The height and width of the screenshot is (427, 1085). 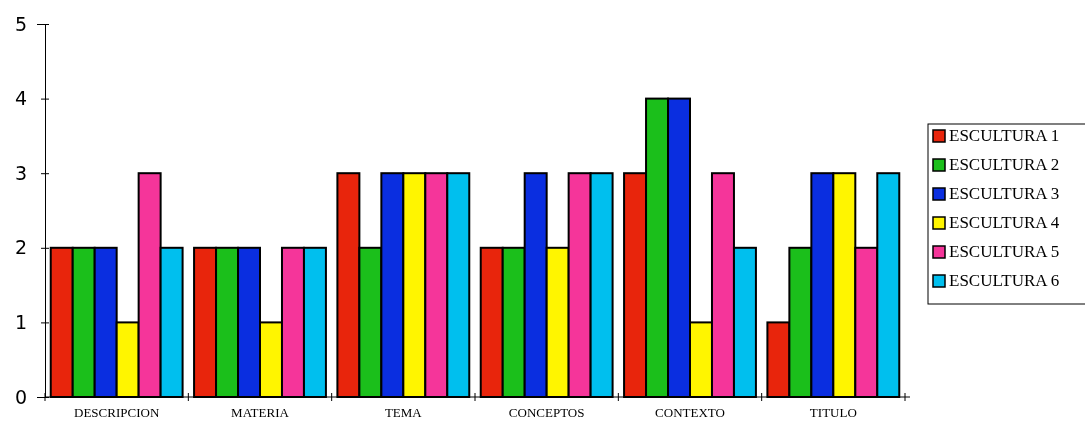 I want to click on x-tick-label: DESCRIPCION, so click(x=117, y=412).